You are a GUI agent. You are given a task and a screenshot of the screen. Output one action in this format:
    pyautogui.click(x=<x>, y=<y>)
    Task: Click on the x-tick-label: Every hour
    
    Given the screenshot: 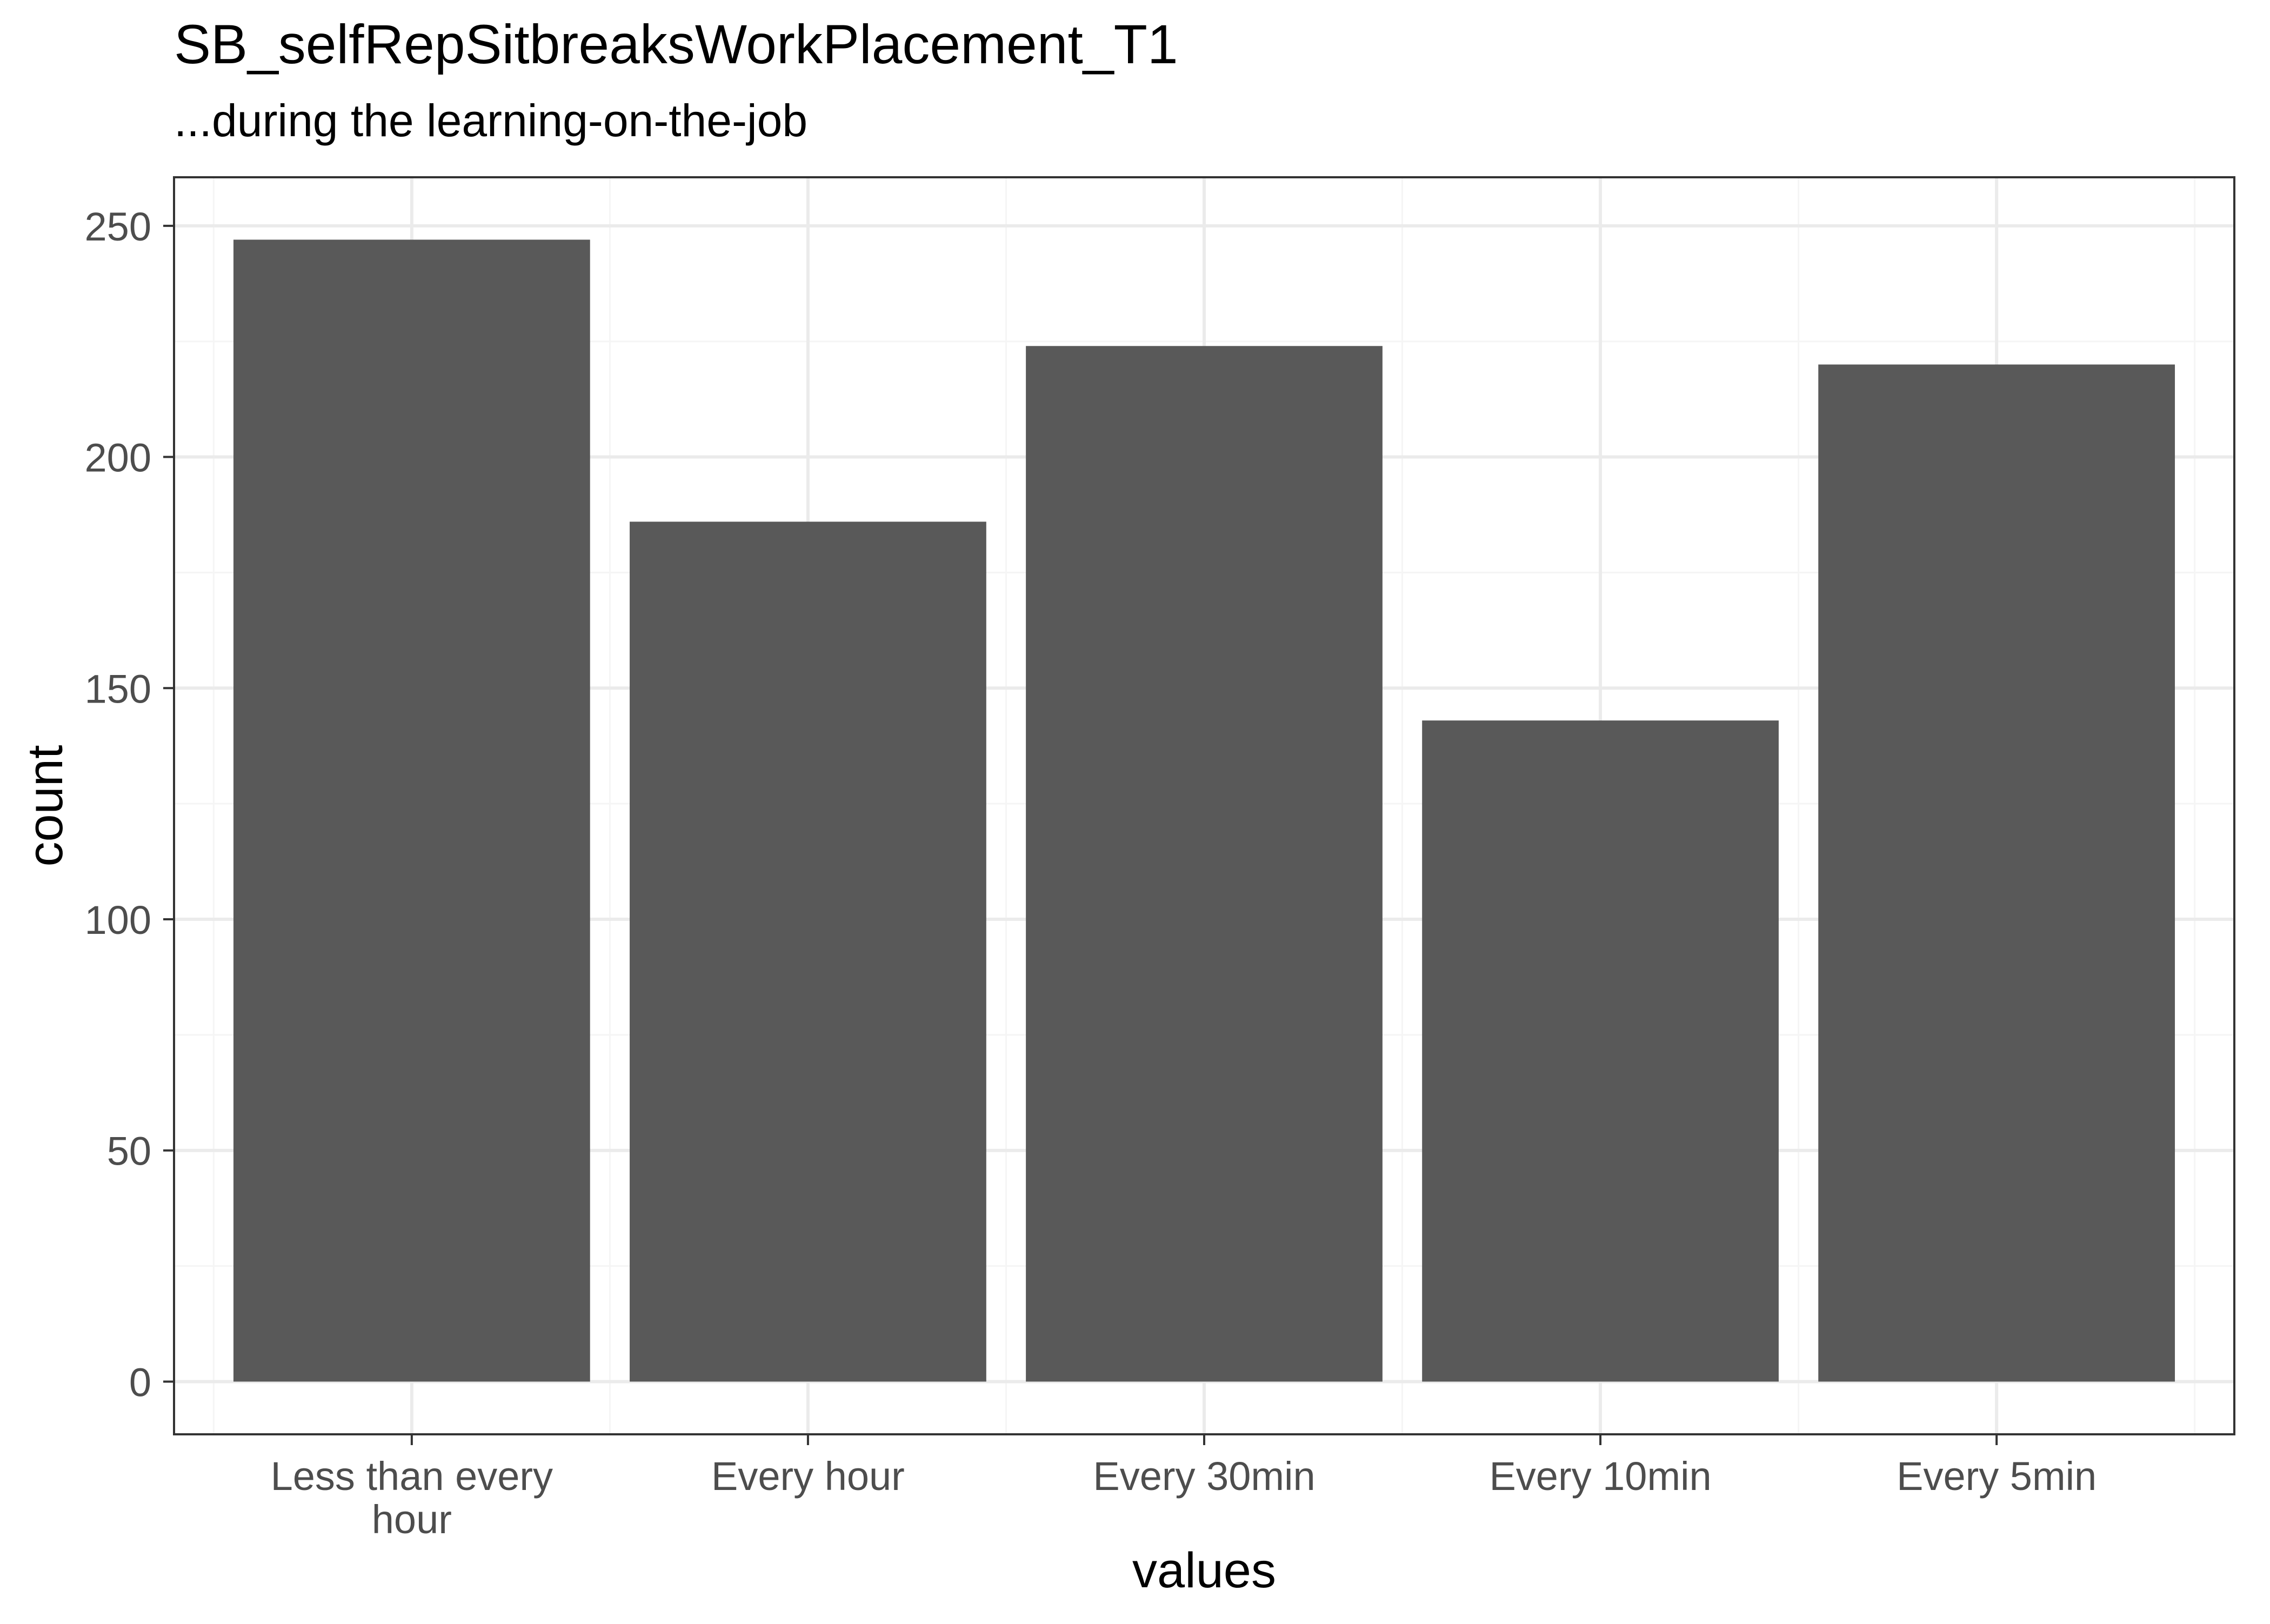 What is the action you would take?
    pyautogui.click(x=808, y=1476)
    